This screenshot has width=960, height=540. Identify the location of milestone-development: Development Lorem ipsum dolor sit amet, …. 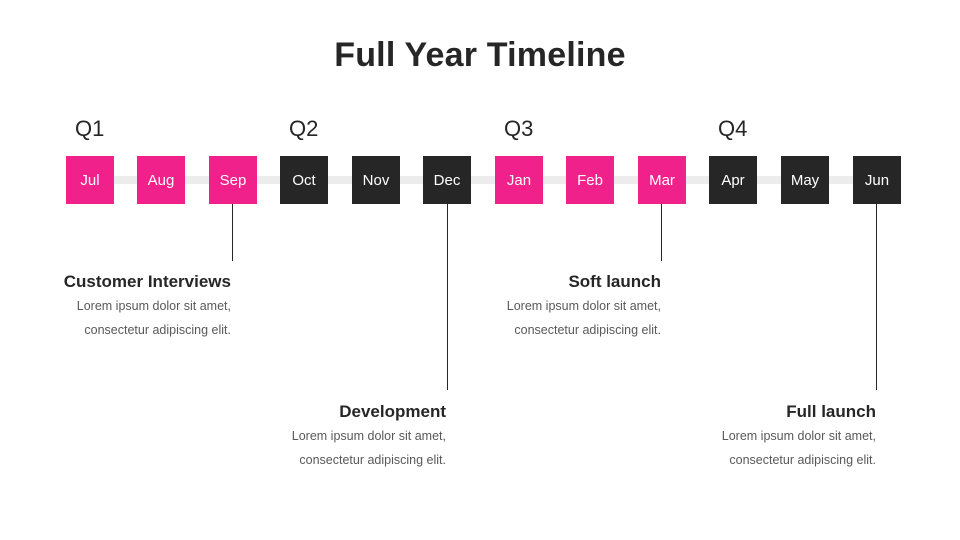
(369, 437).